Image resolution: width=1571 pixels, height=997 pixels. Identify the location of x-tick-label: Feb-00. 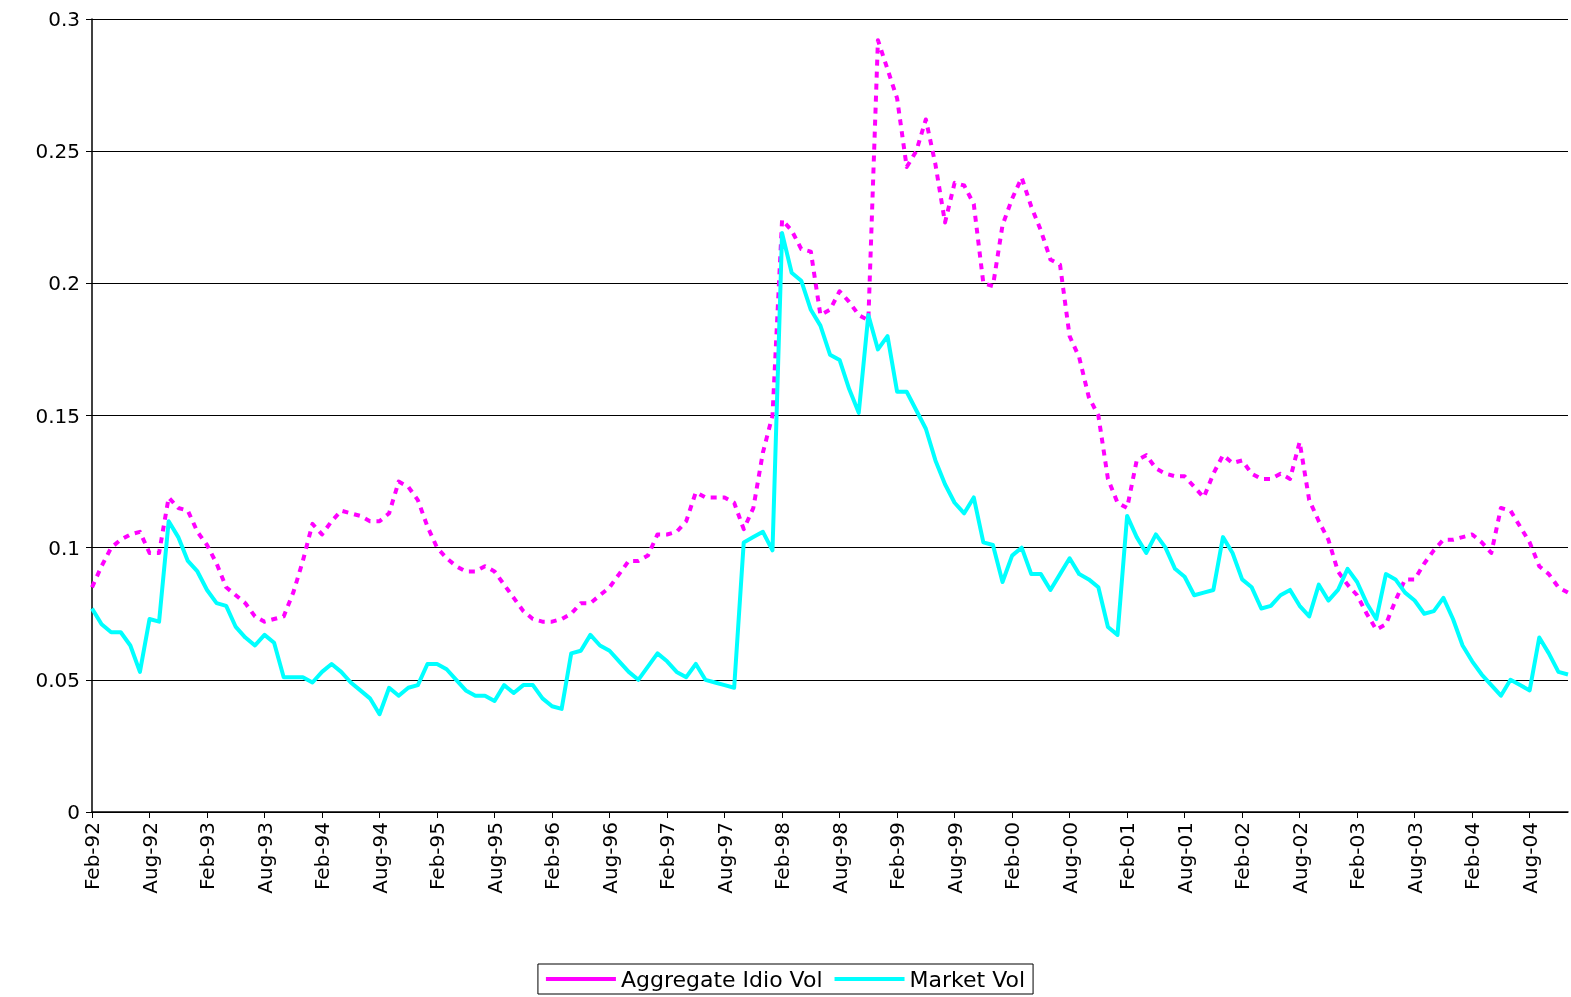
(1012, 856).